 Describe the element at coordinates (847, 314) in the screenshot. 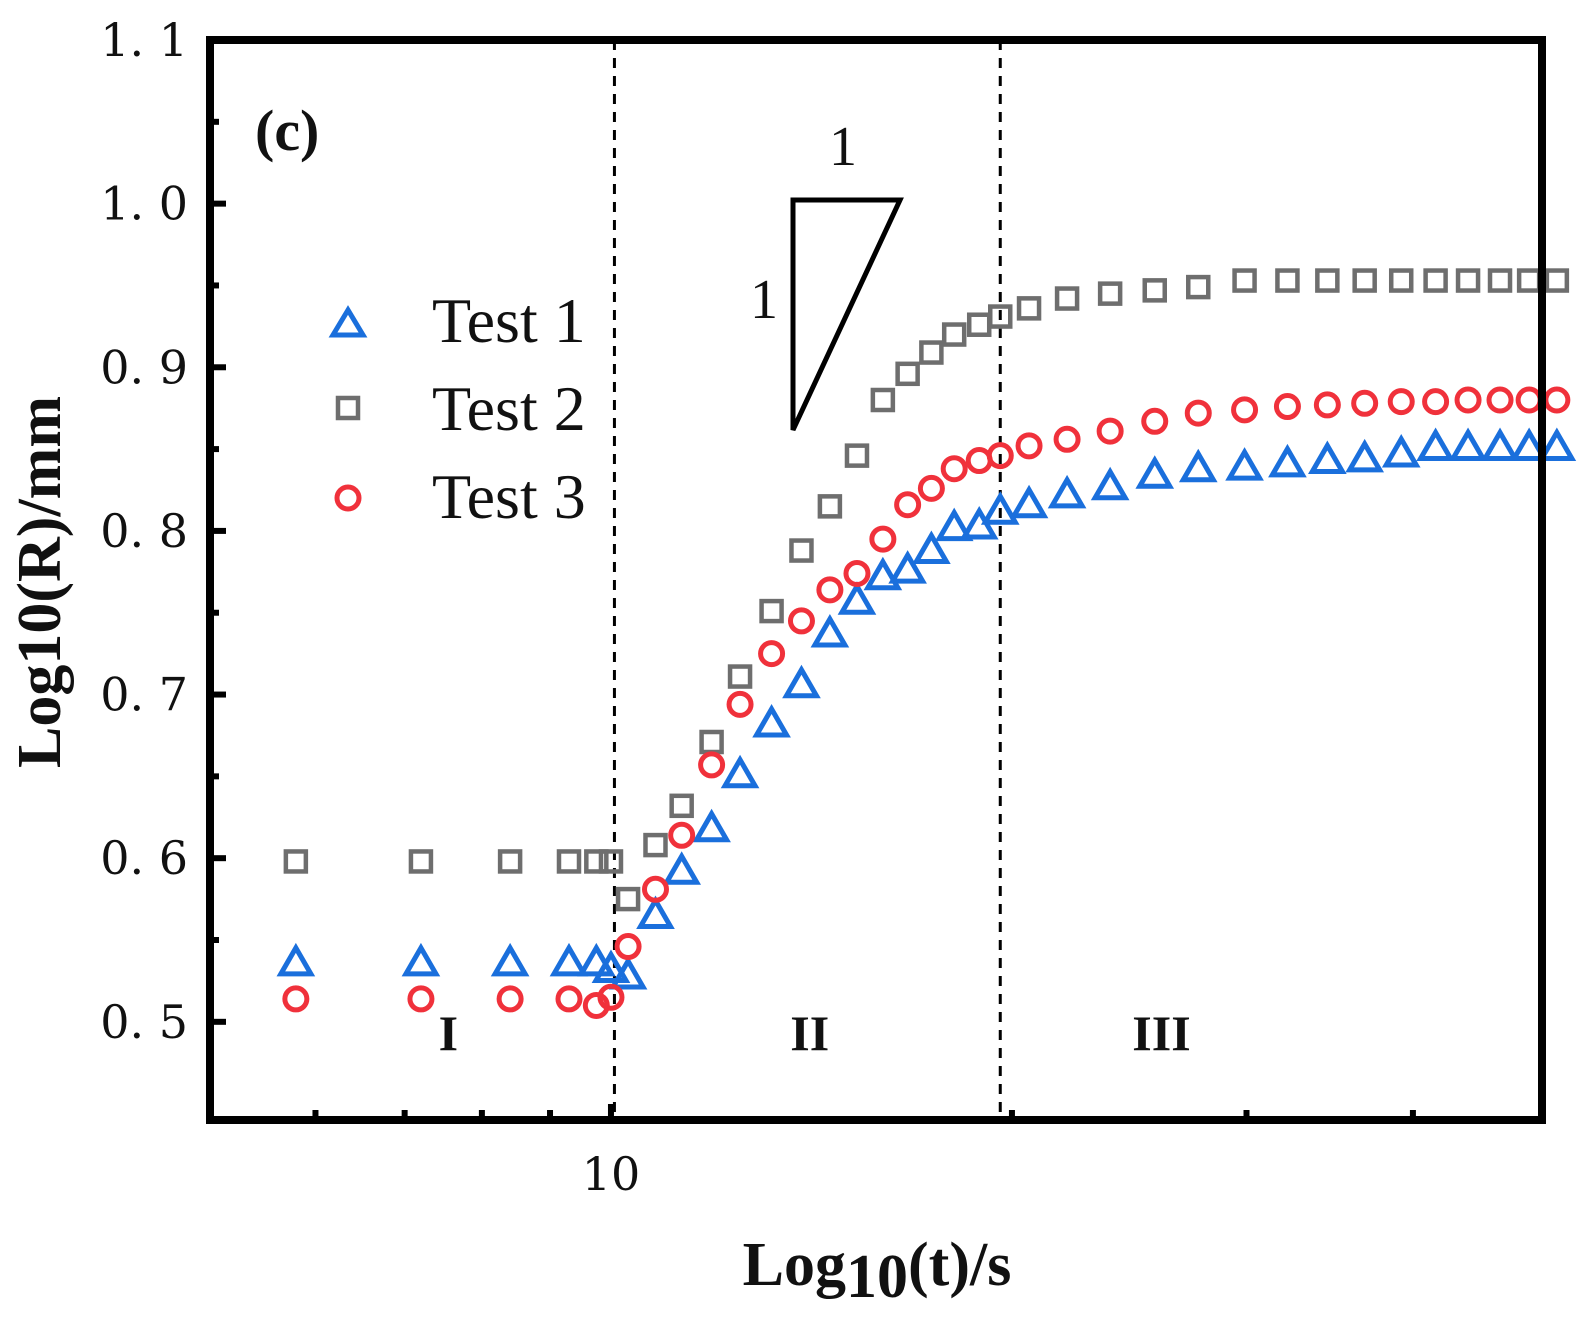

I see `slope-triangle-shape` at that location.